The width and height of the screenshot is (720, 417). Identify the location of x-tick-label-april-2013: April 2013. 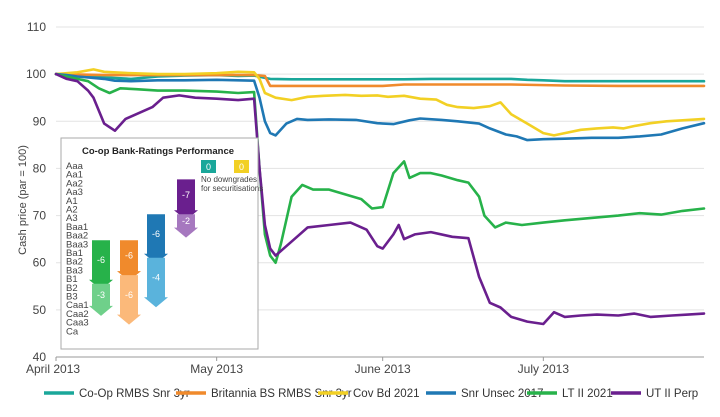
(53, 369).